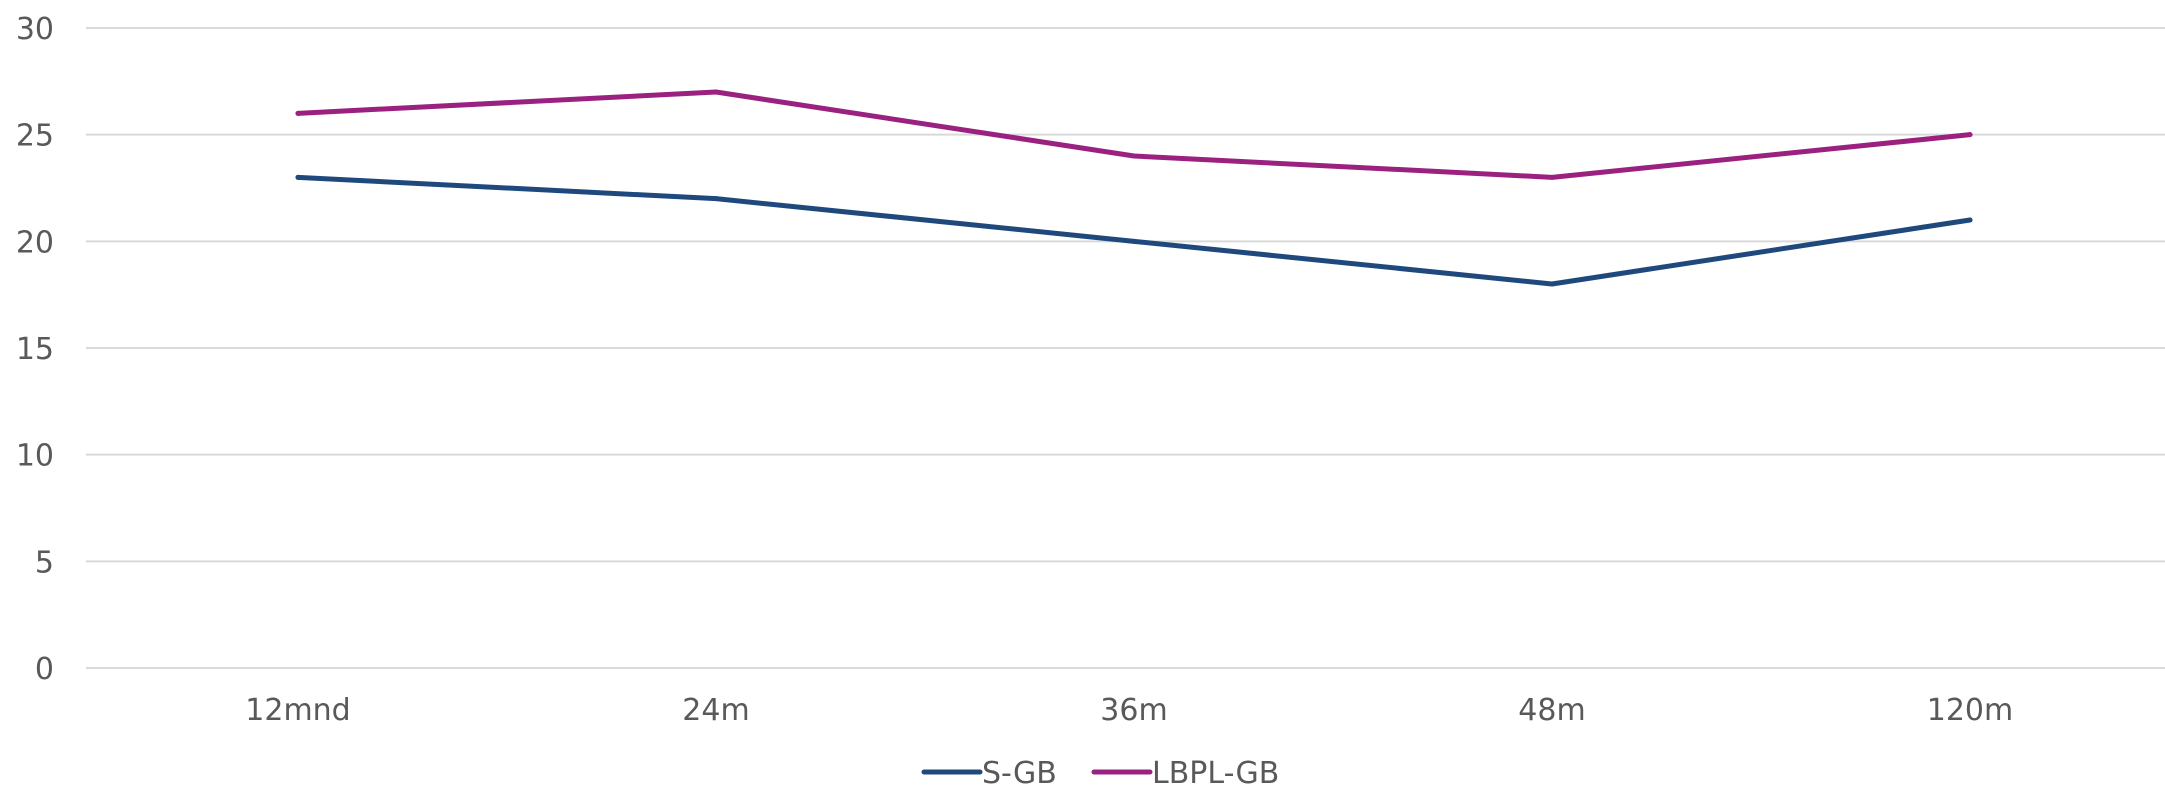 The width and height of the screenshot is (2165, 785). I want to click on x-tick-label: 36m, so click(1133, 710).